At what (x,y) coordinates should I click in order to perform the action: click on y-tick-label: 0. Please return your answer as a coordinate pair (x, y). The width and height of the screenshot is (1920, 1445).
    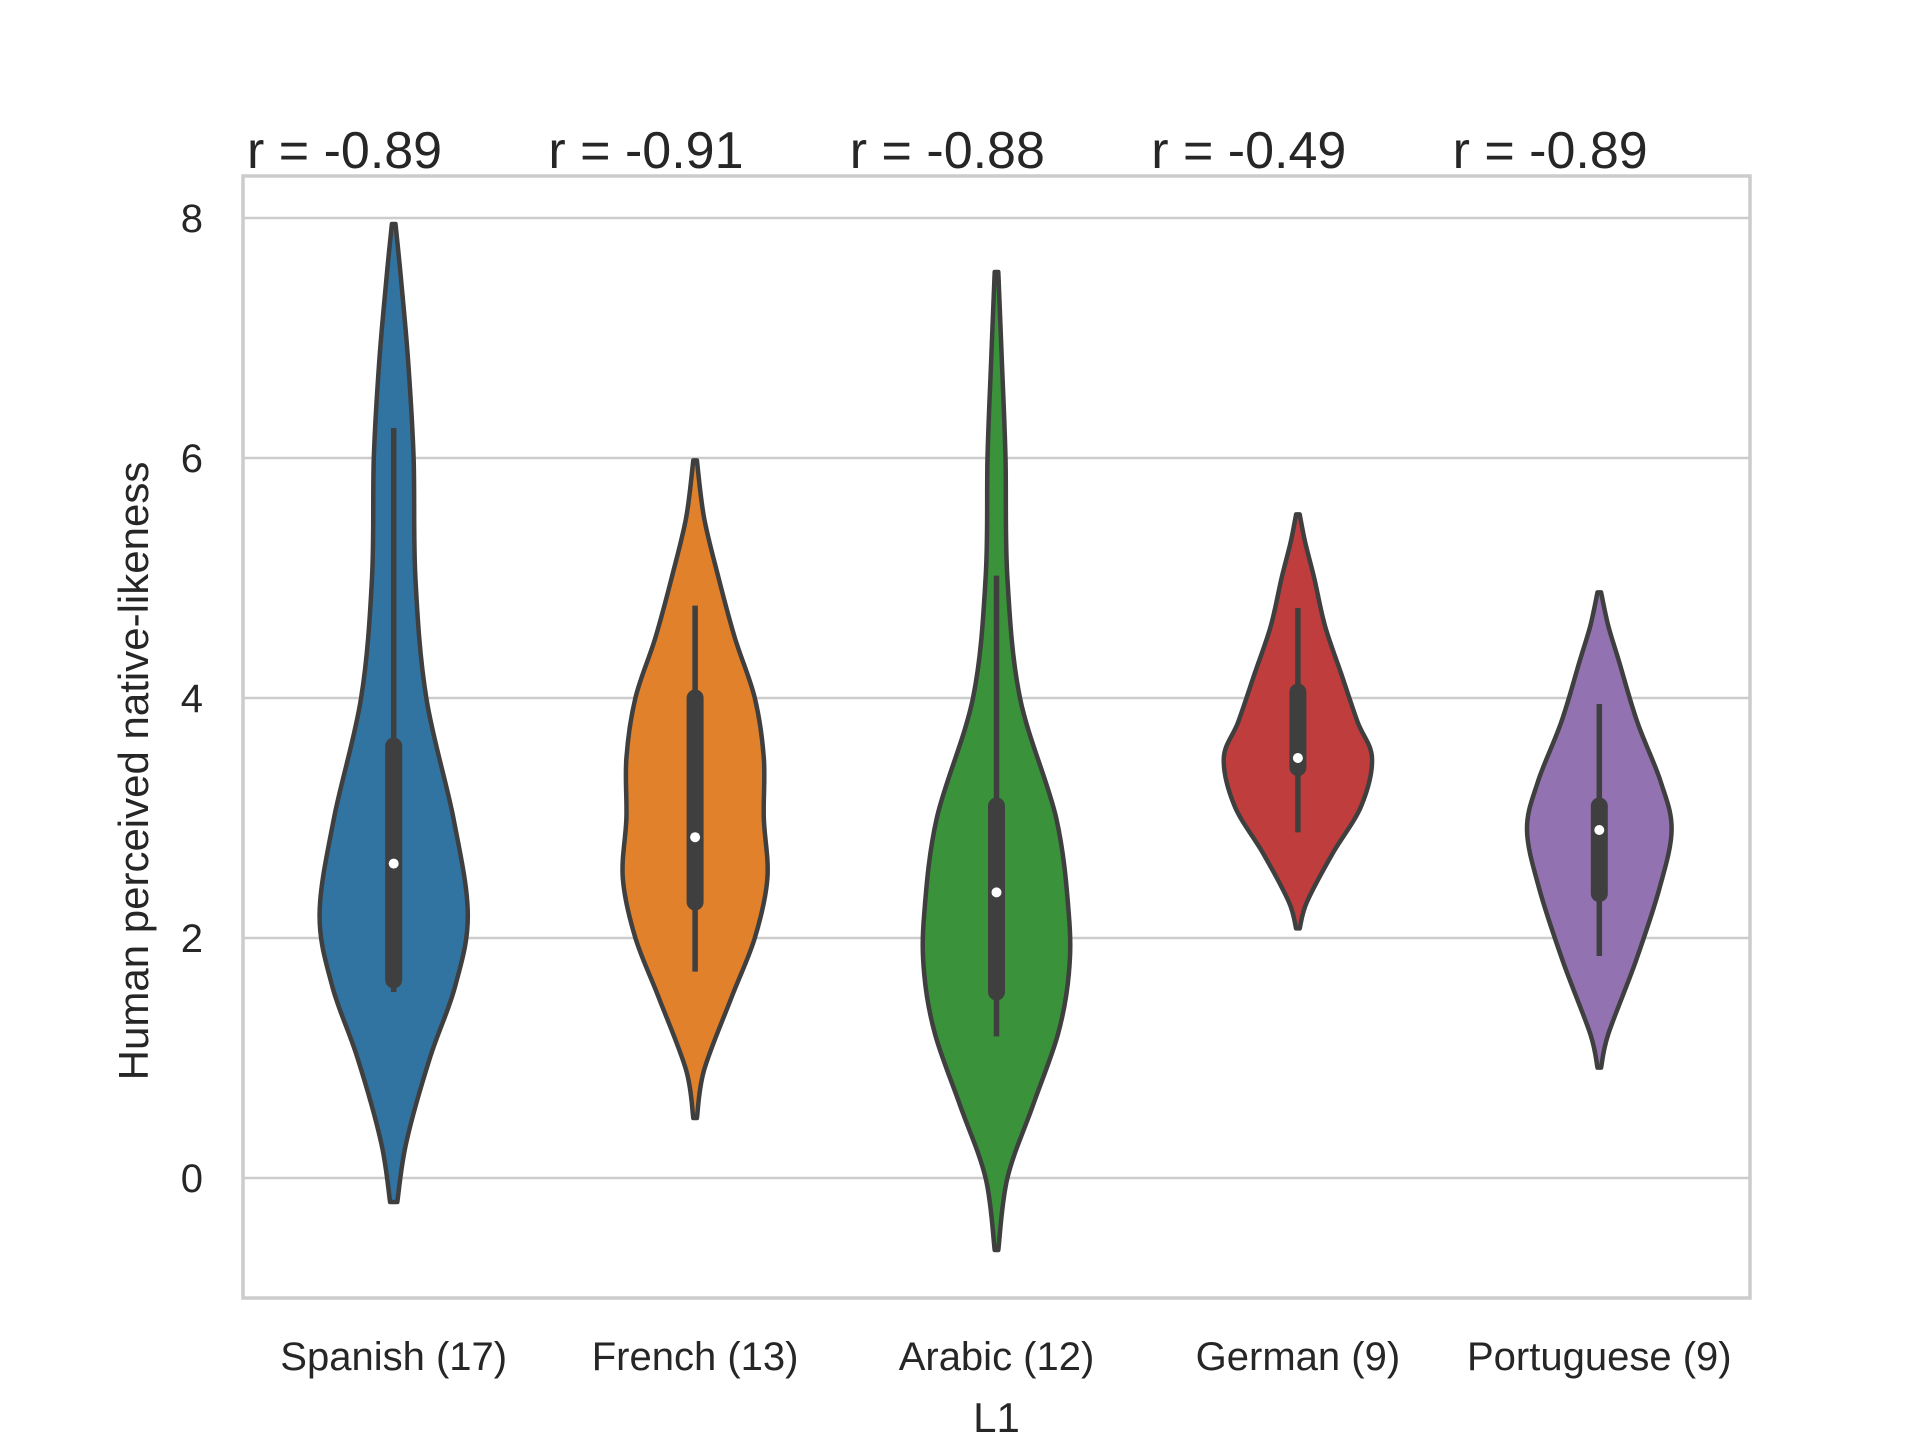
    Looking at the image, I should click on (192, 1179).